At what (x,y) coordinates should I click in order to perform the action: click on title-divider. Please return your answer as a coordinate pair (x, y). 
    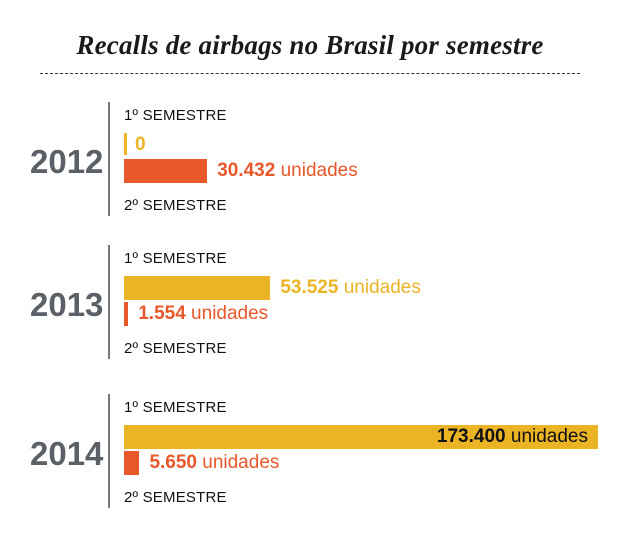
    Looking at the image, I should click on (310, 73).